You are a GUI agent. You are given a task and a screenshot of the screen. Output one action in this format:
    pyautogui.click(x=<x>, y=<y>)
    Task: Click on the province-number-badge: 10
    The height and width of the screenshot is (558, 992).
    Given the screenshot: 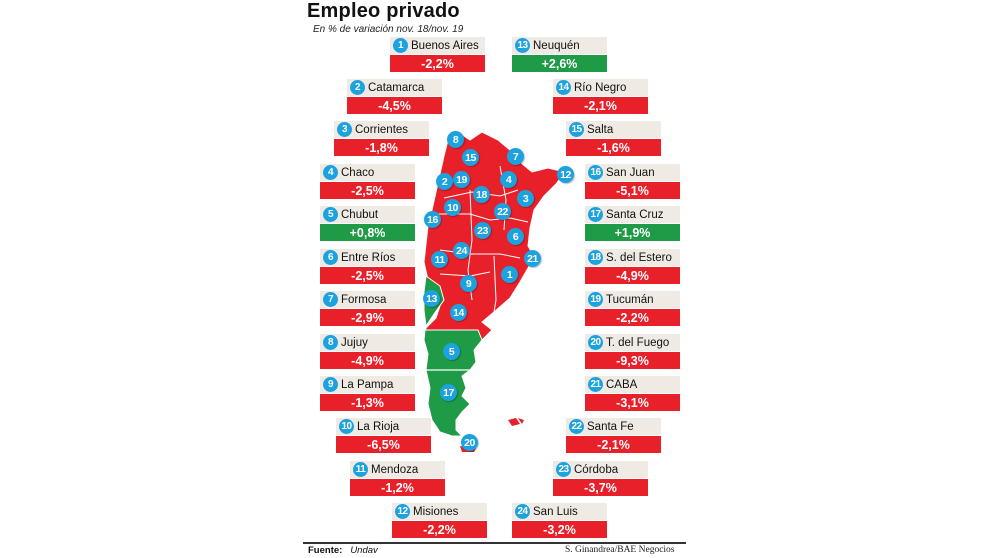 What is the action you would take?
    pyautogui.click(x=346, y=426)
    